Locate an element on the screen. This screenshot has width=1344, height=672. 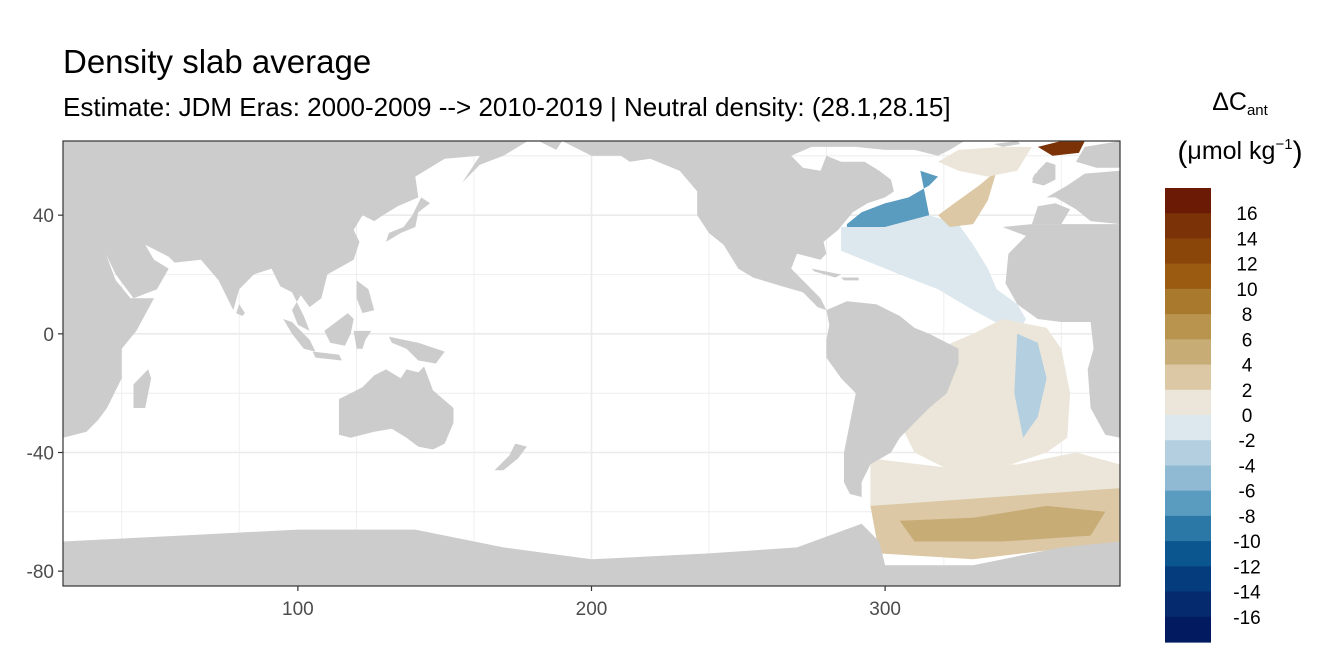
legend-title-unit: (μmol kg−1) is located at coordinates (1240, 152).